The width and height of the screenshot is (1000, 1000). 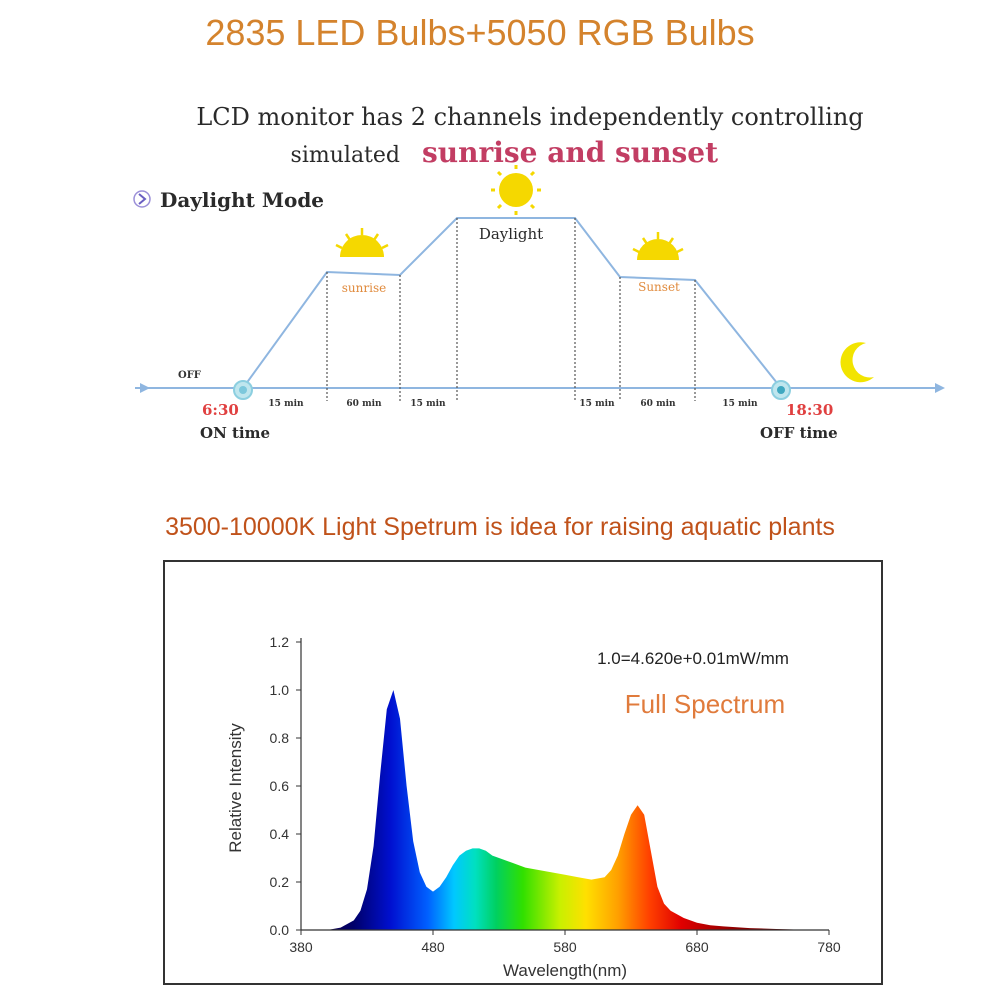 I want to click on off-time-marker-dot, so click(x=781, y=390).